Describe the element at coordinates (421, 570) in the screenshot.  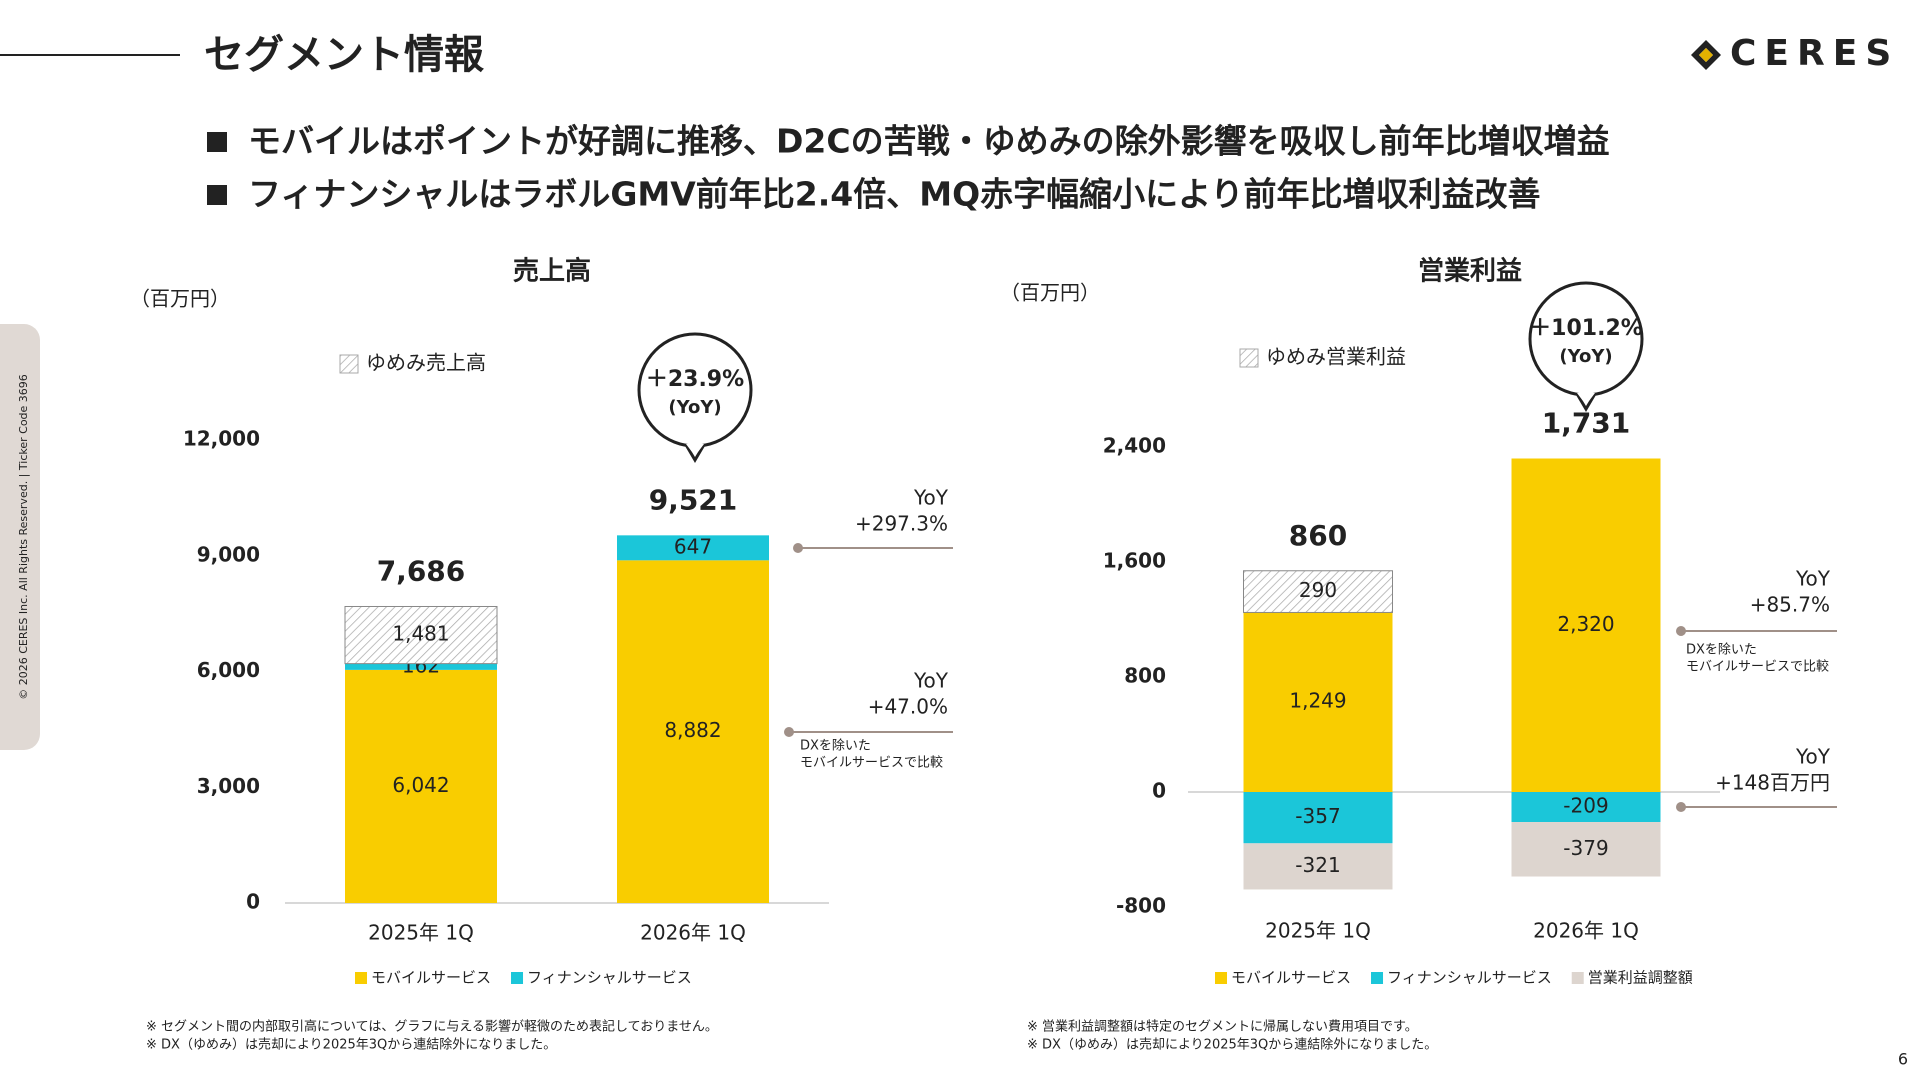
I see `total-label: 7,686` at that location.